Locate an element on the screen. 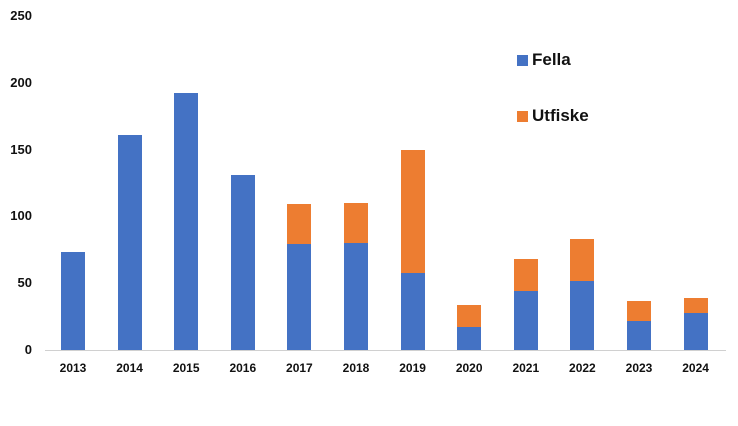  legend-label: Utfiske is located at coordinates (560, 115).